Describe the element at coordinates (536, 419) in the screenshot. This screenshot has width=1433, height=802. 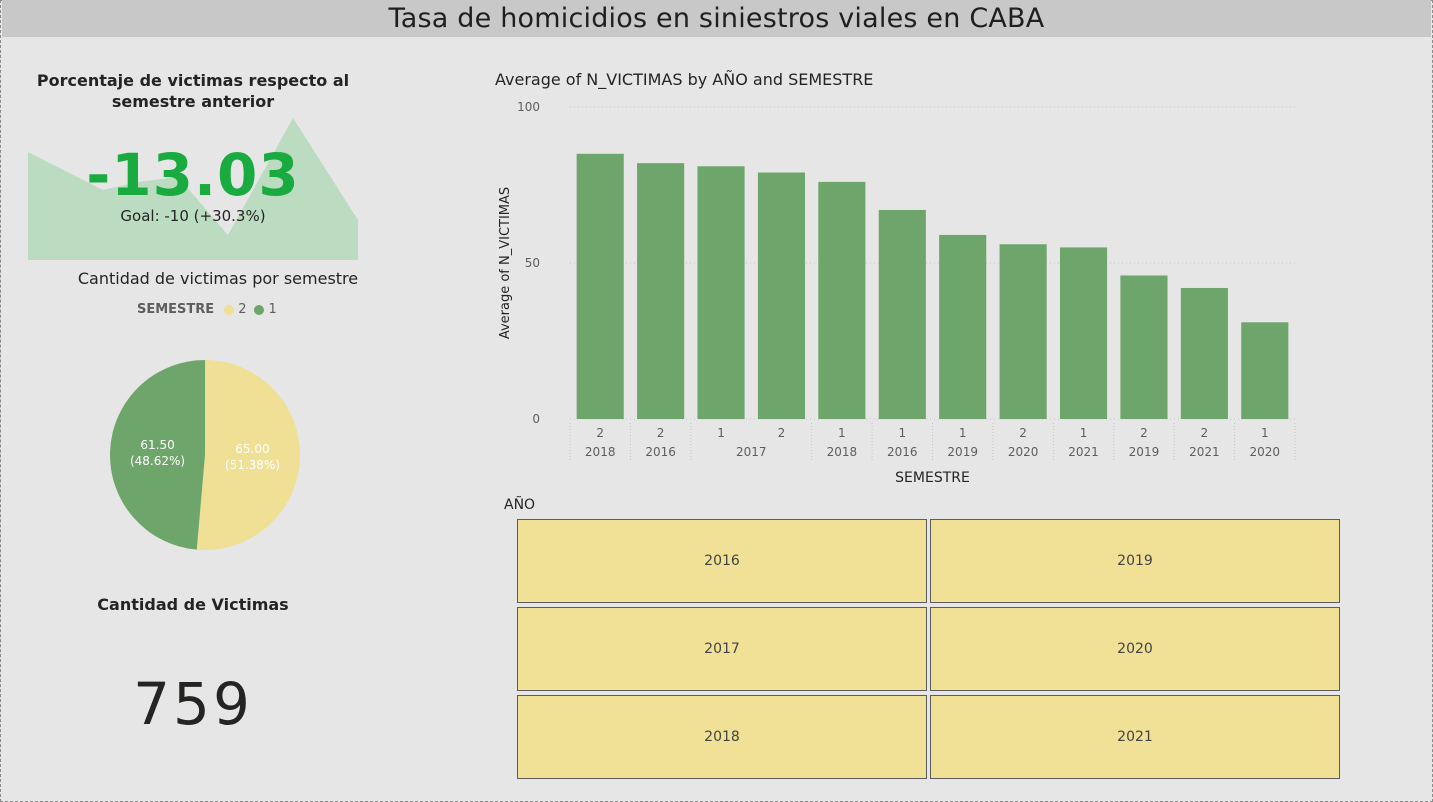
I see `y-tick-label: 0` at that location.